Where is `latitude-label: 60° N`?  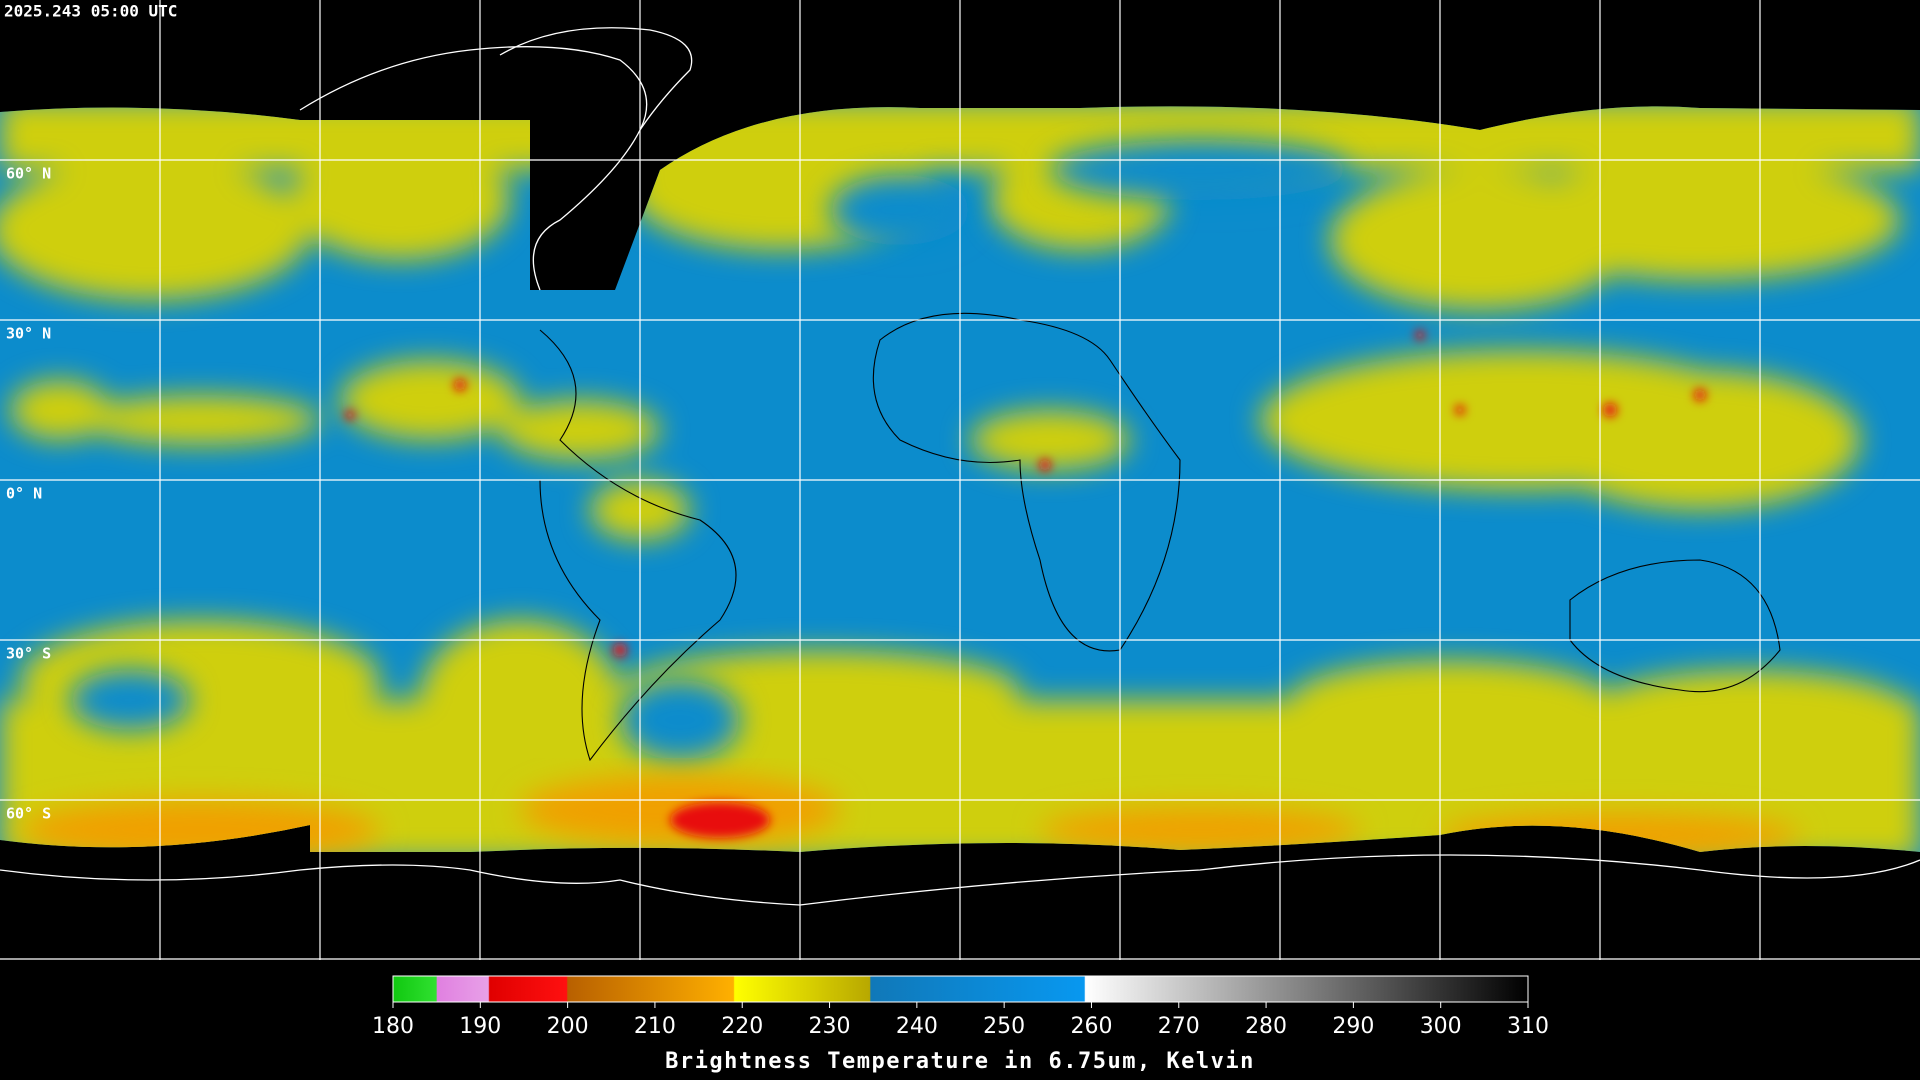 latitude-label: 60° N is located at coordinates (28, 174).